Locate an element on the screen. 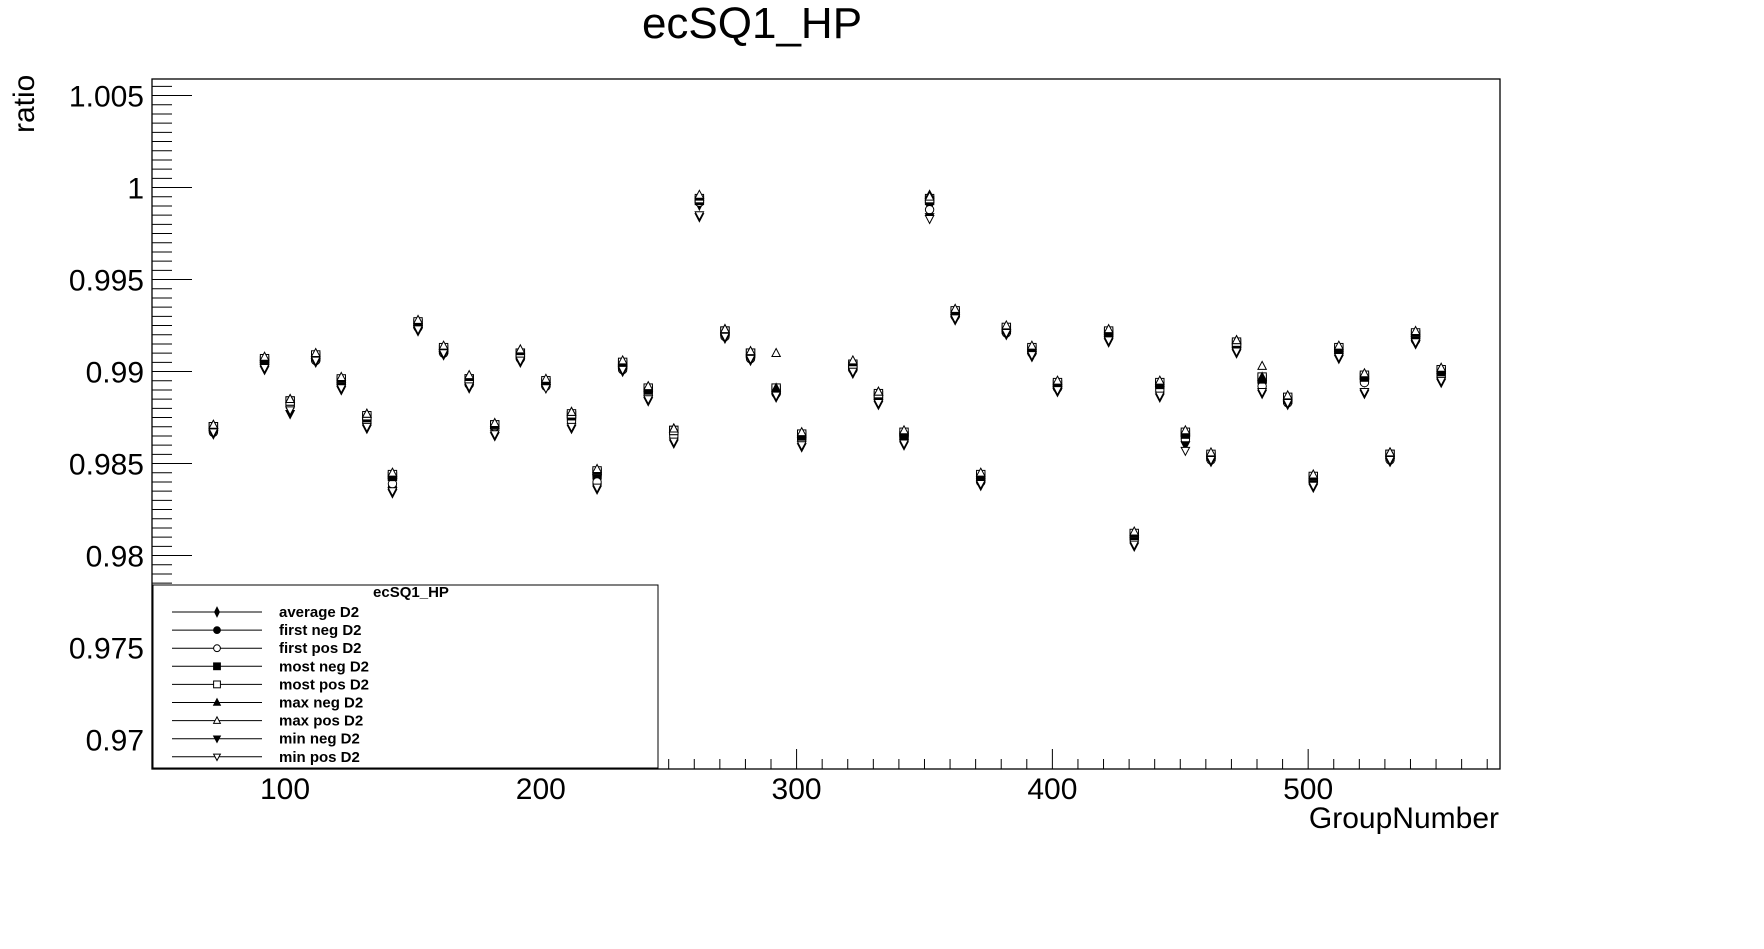 This screenshot has width=1764, height=949. y-tick-label: 0.99 is located at coordinates (115, 373).